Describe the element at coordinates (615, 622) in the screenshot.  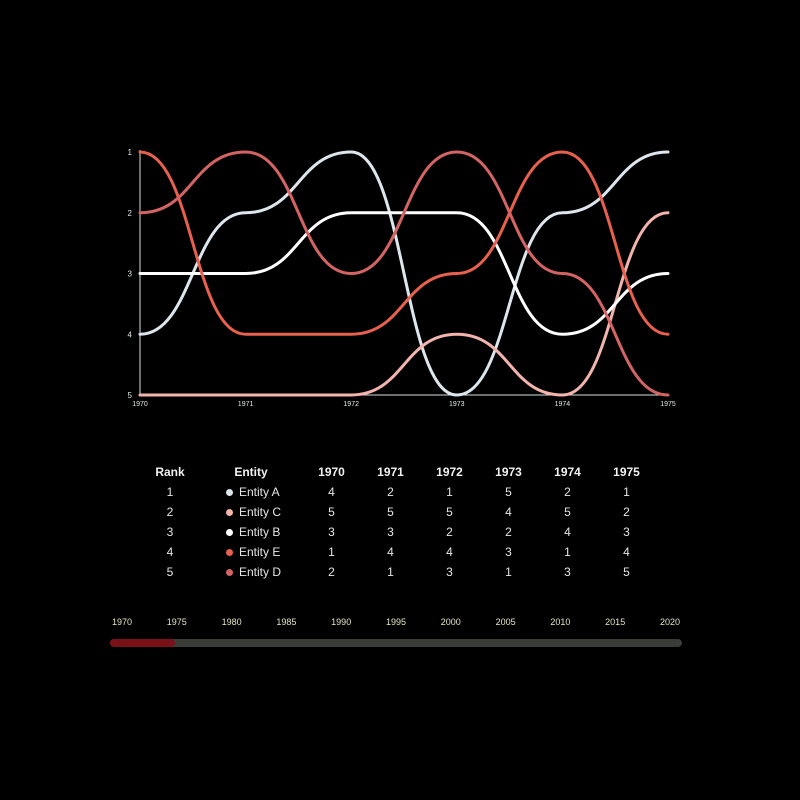
I see `timeline-year-label: 2015` at that location.